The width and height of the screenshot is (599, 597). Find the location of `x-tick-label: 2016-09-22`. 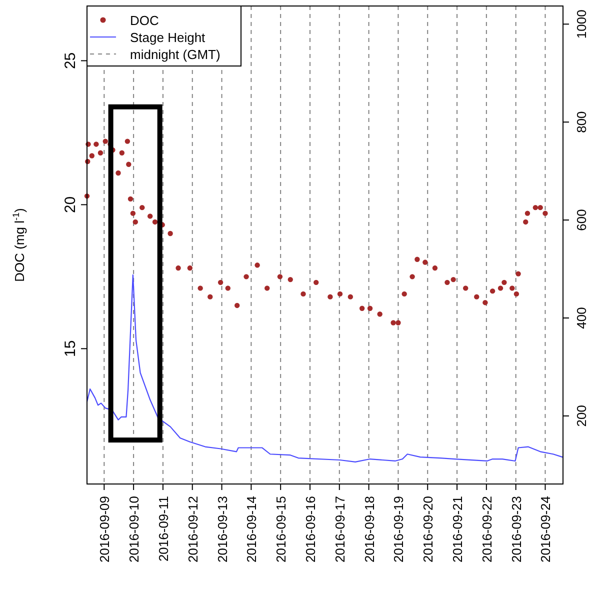

x-tick-label: 2016-09-22 is located at coordinates (486, 529).